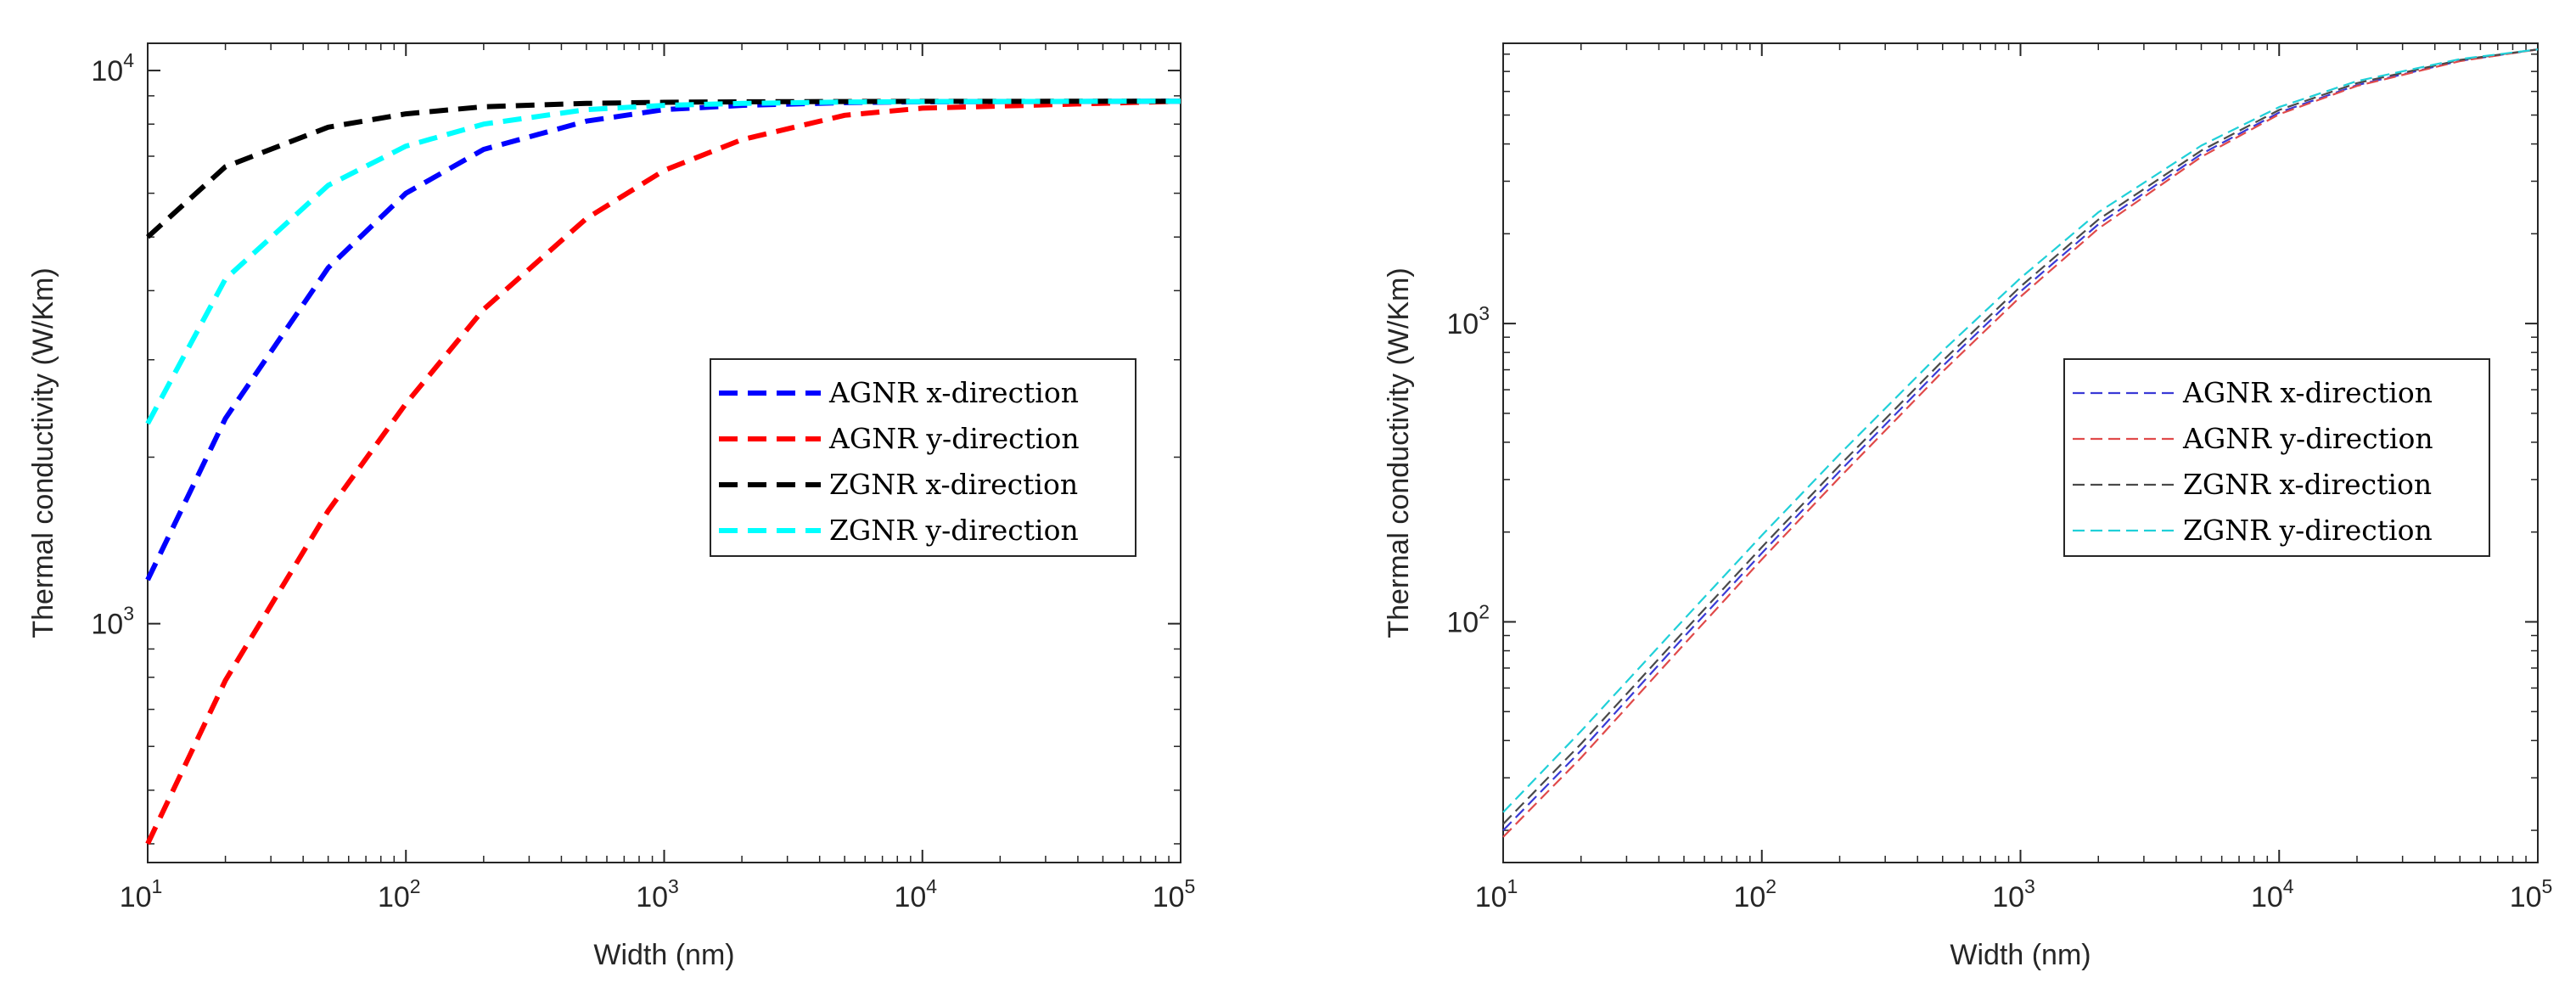 Image resolution: width=2576 pixels, height=1006 pixels. I want to click on y-tick-label: 10², so click(1468, 619).